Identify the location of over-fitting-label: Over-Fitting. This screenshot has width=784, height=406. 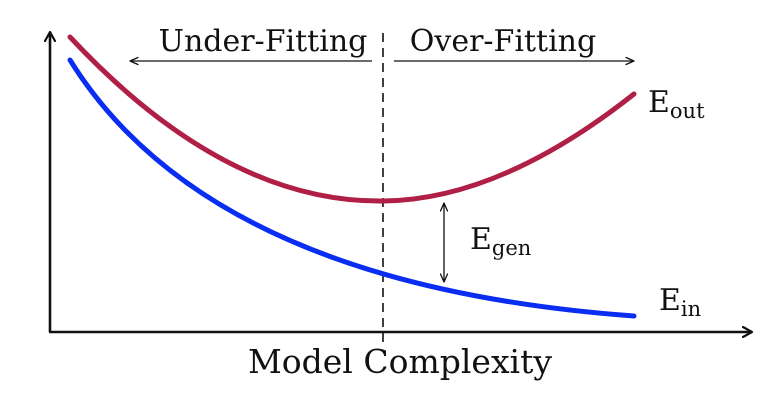
(503, 41).